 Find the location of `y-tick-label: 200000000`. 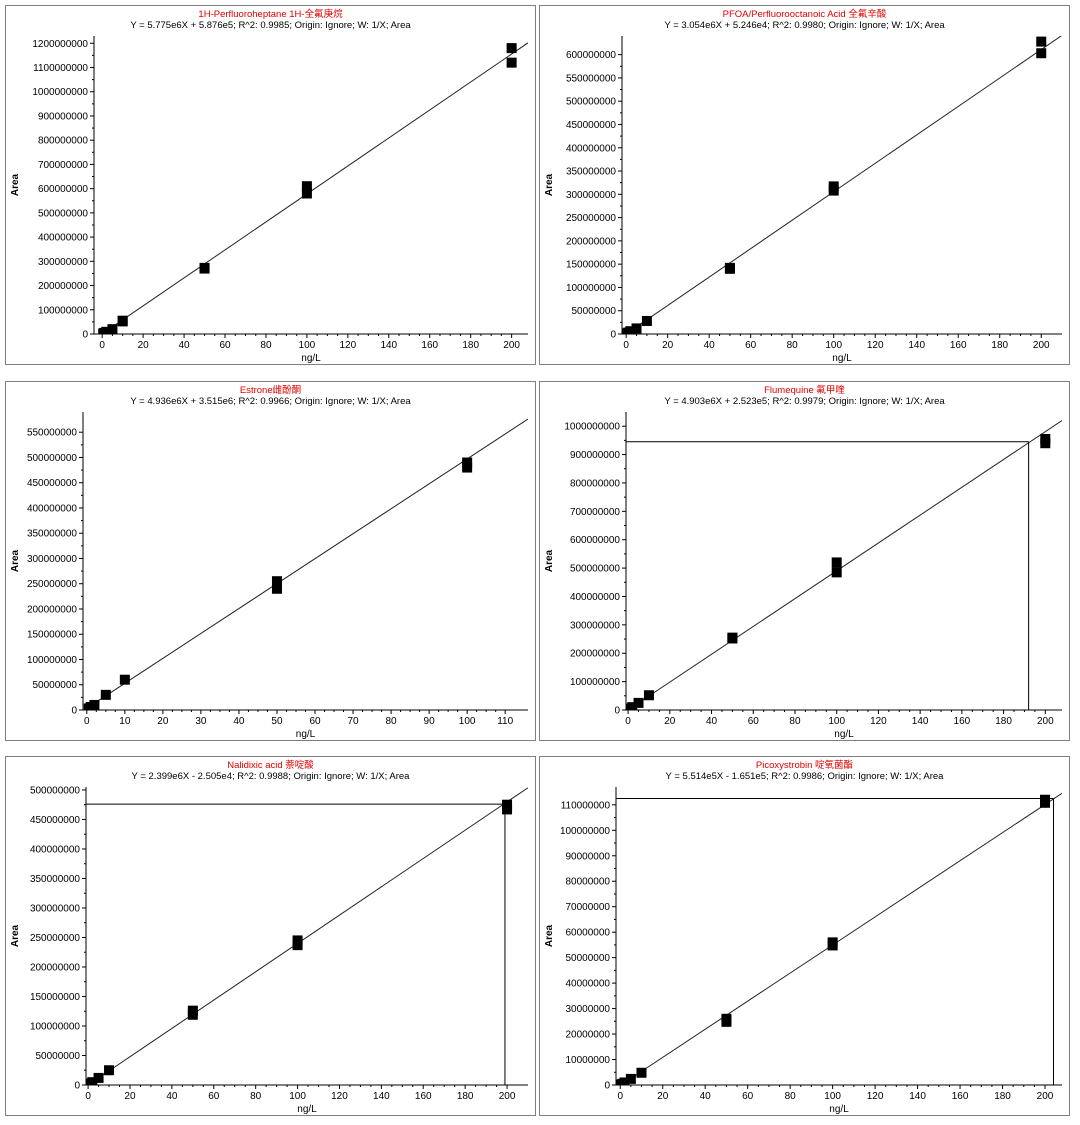

y-tick-label: 200000000 is located at coordinates (63, 286).